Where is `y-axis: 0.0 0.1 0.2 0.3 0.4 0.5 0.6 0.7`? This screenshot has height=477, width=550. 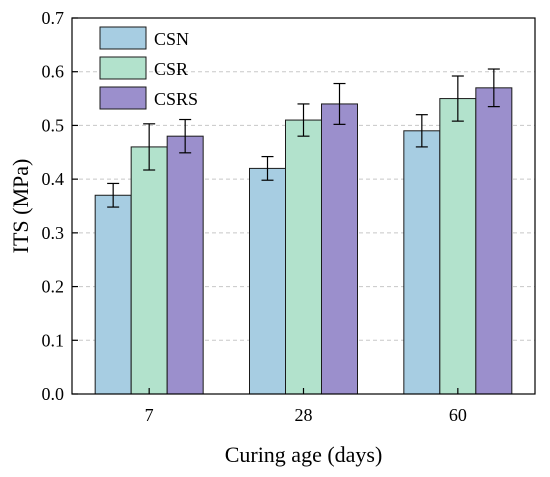 y-axis: 0.0 0.1 0.2 0.3 0.4 0.5 0.6 0.7 is located at coordinates (60, 206).